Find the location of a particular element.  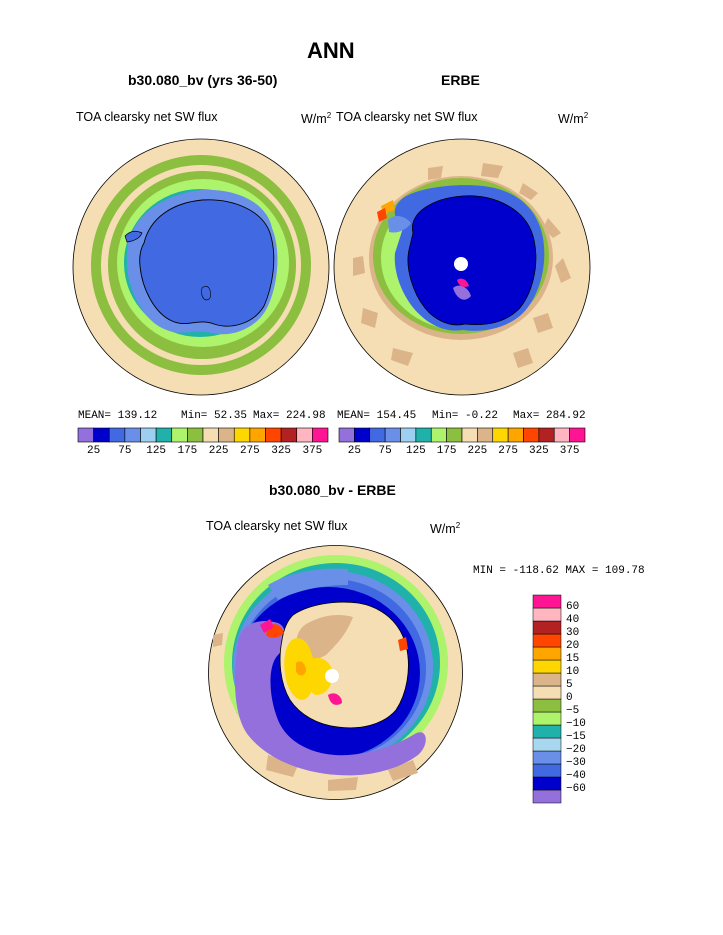

colorbar-tick-label: 0 is located at coordinates (569, 698).